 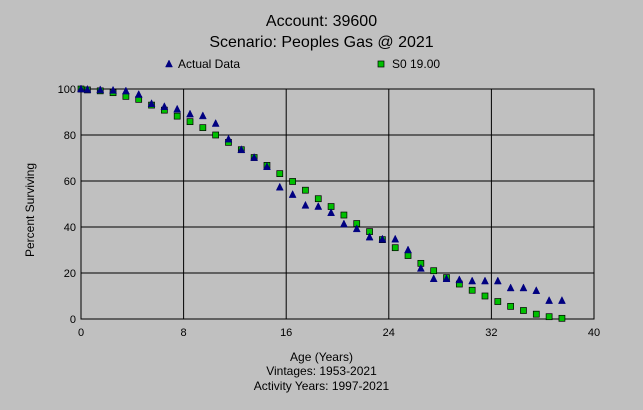 I want to click on x-tick-label: 32, so click(x=491, y=333).